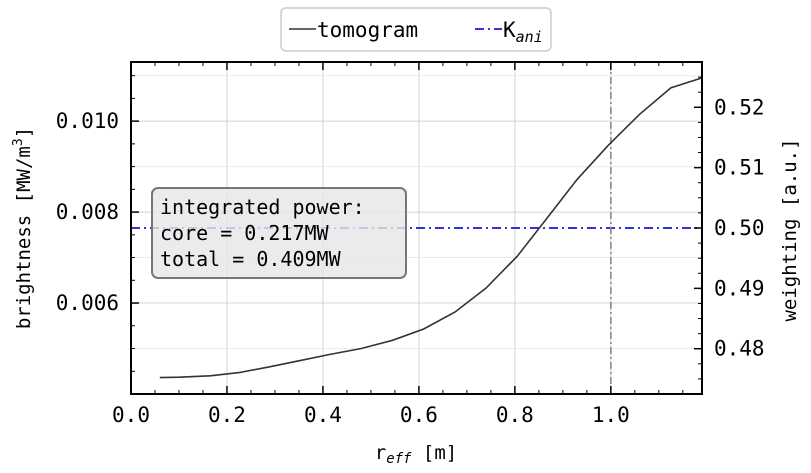  Describe the element at coordinates (262, 207) in the screenshot. I see `annotation-line-1: integrated power:` at that location.